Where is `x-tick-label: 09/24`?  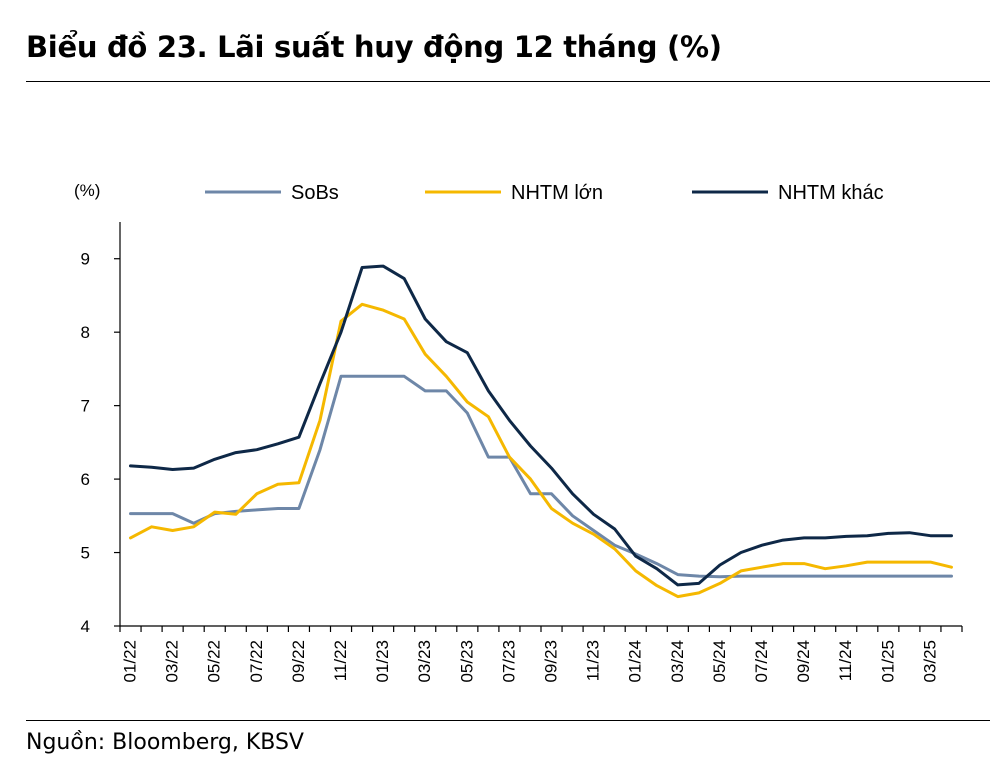 x-tick-label: 09/24 is located at coordinates (803, 661).